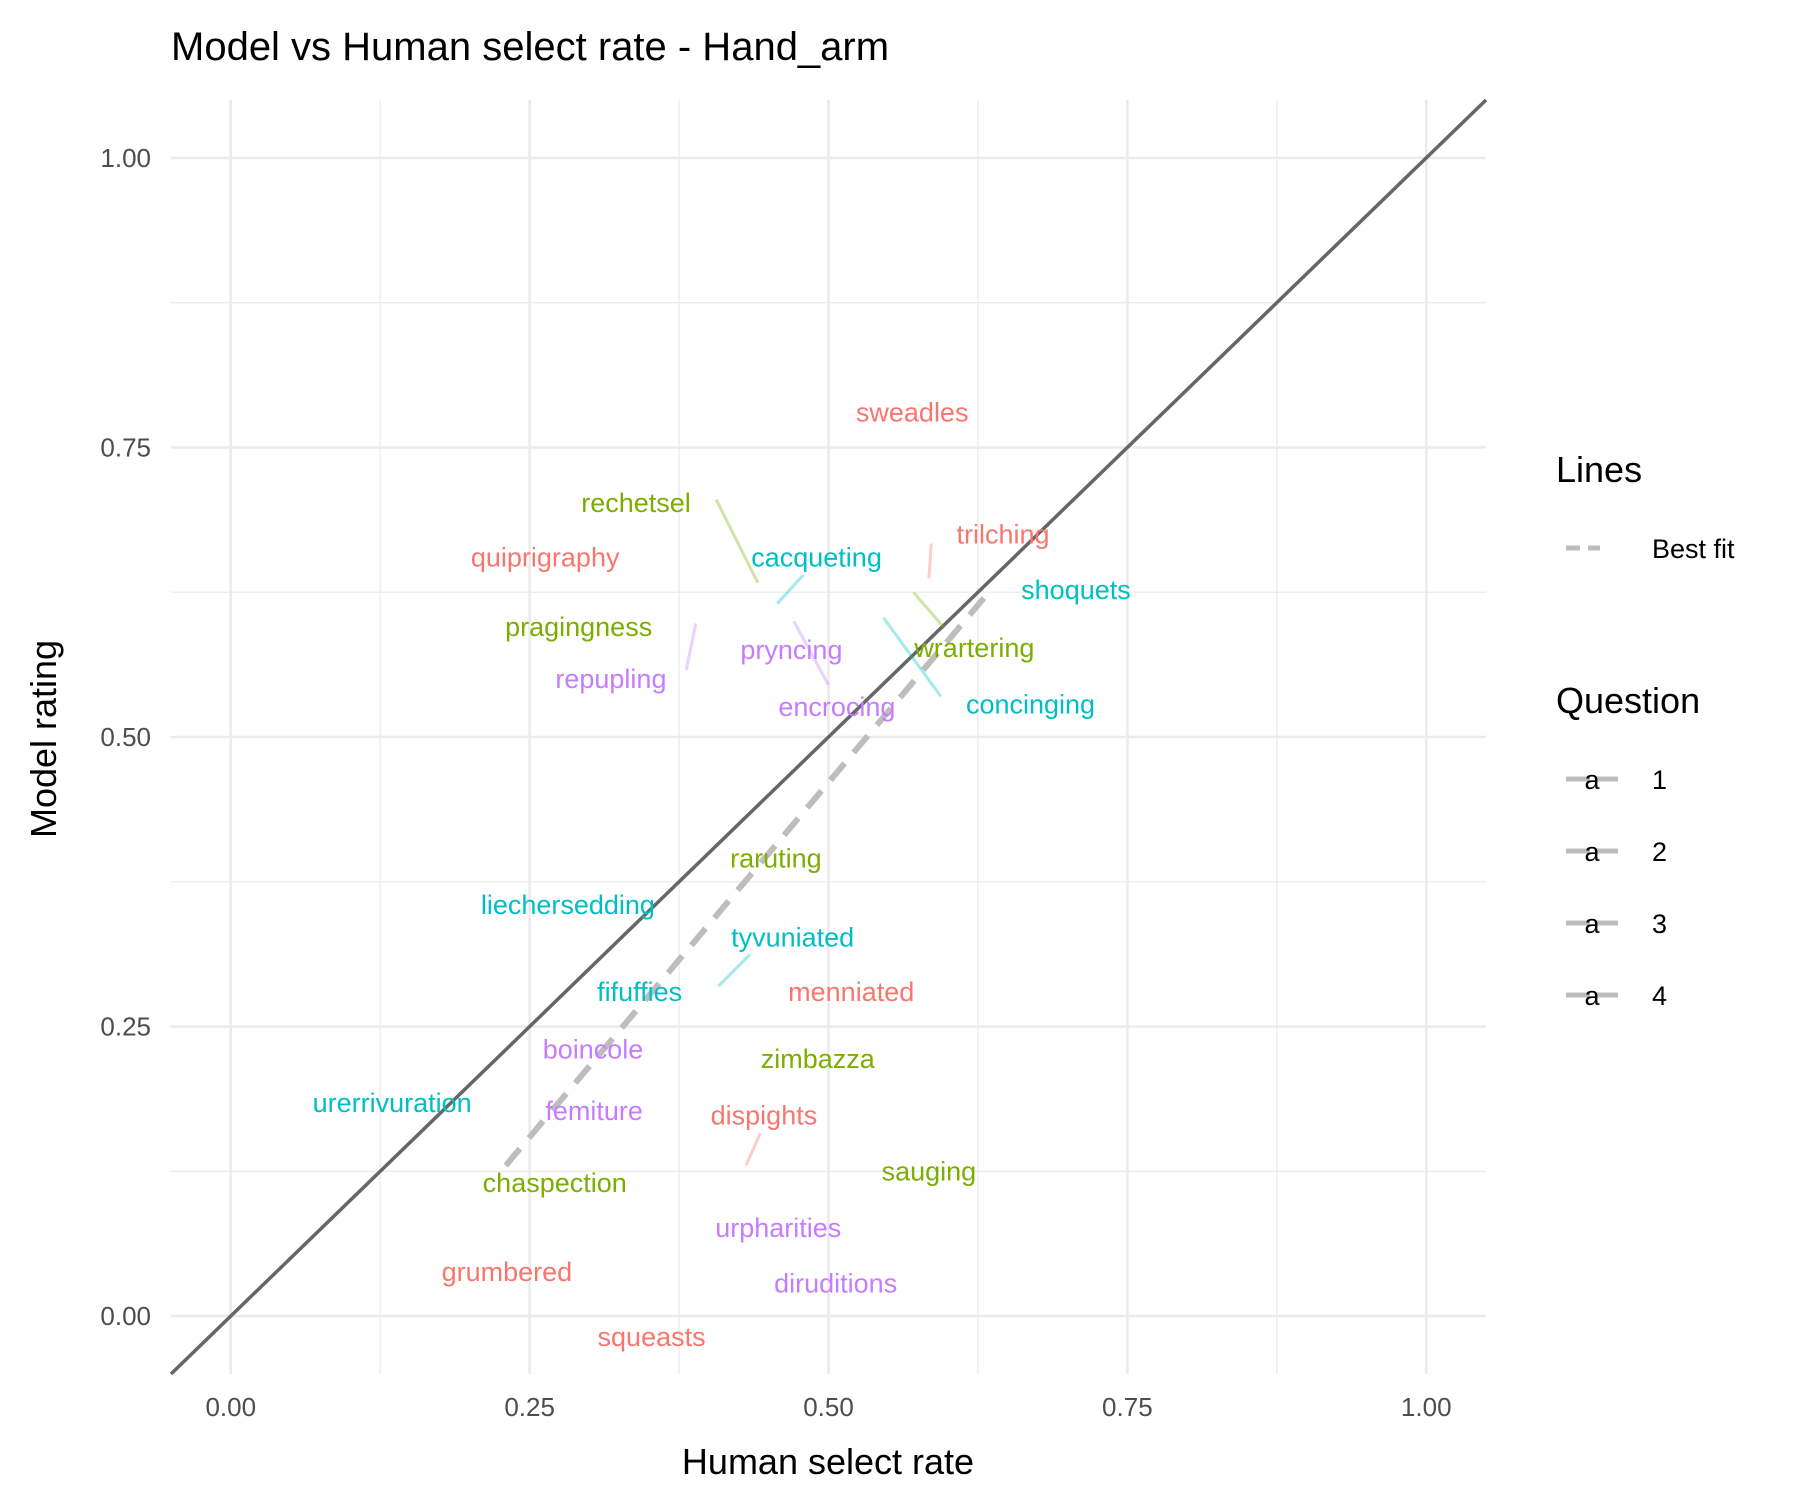 This screenshot has height=1500, width=1800. Describe the element at coordinates (125, 1316) in the screenshot. I see `y-tick-label: 0.00` at that location.